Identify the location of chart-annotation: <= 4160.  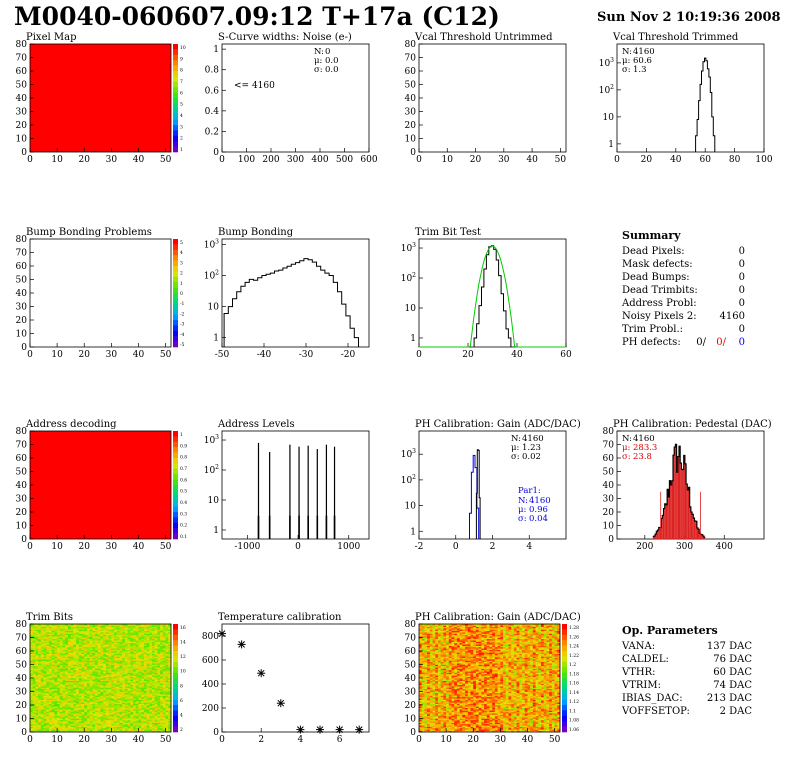
(254, 86).